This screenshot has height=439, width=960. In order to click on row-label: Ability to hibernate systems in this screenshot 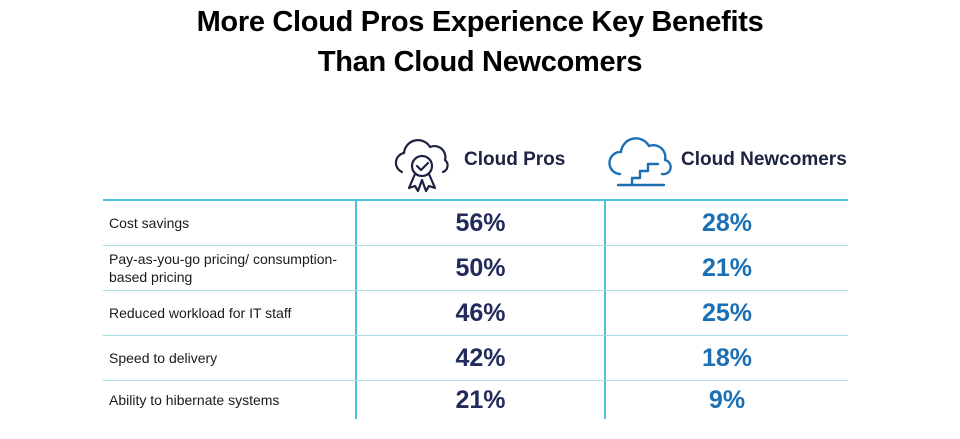, I will do `click(194, 400)`.